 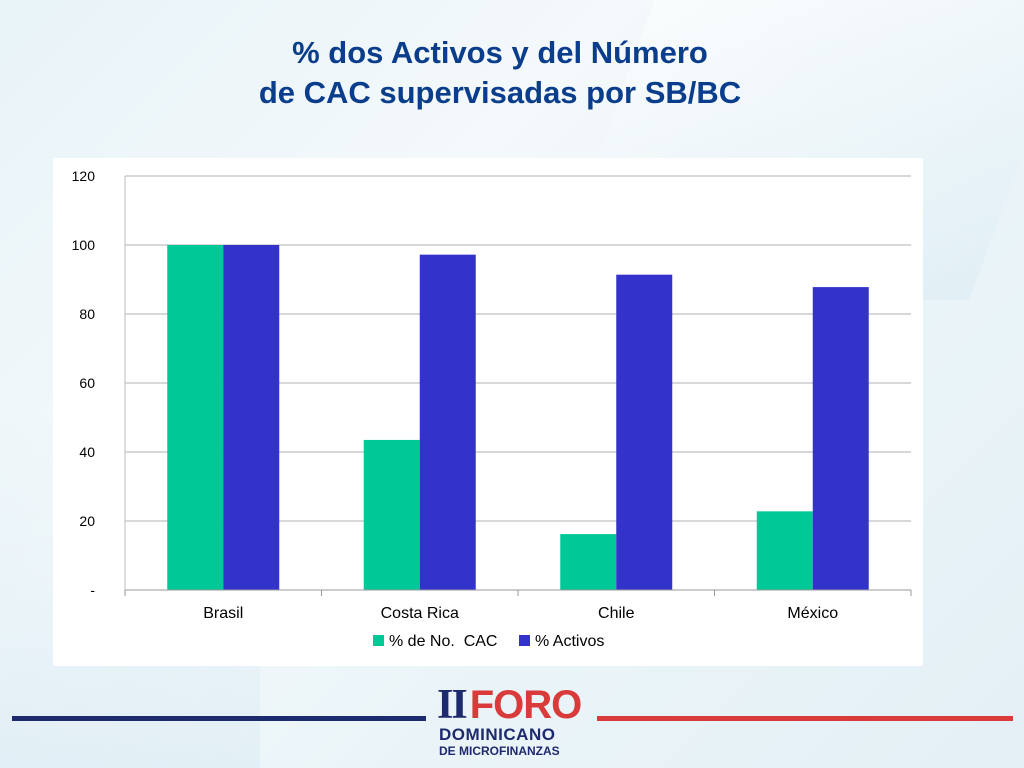 What do you see at coordinates (526, 705) in the screenshot?
I see `logo-word: FORO` at bounding box center [526, 705].